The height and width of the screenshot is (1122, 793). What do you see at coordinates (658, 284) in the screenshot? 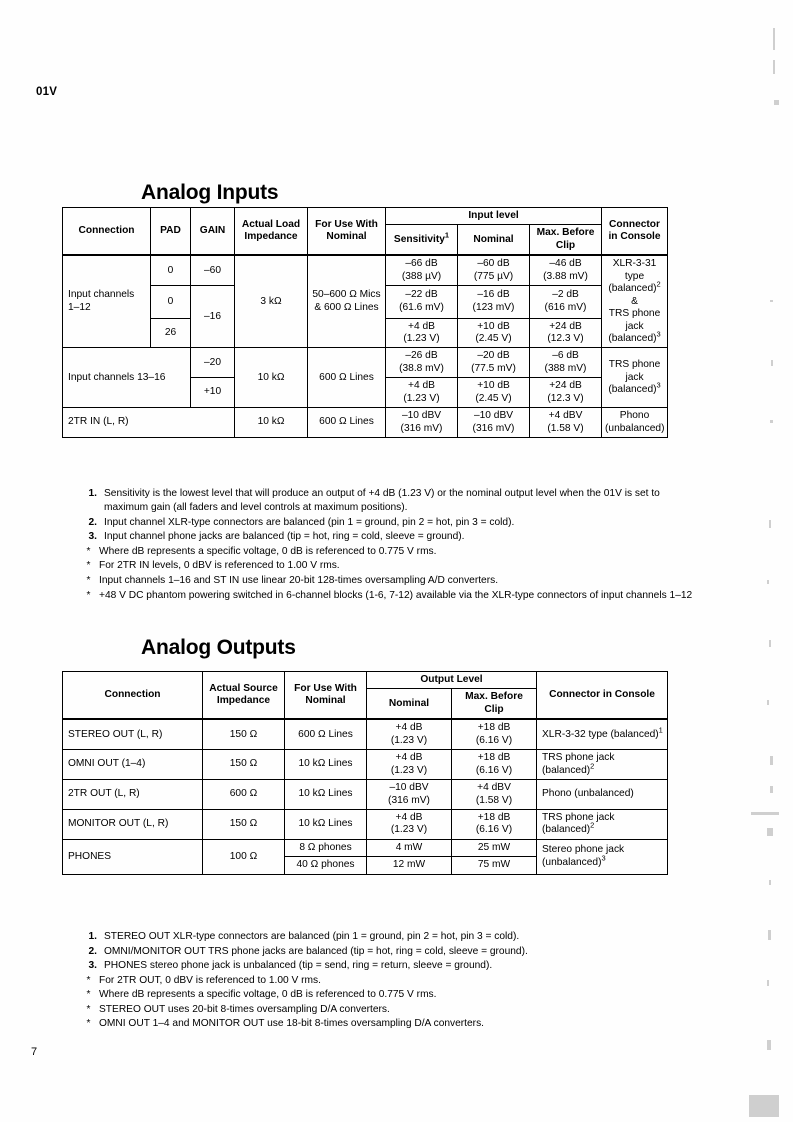
I see `connector-footnote-ref-1: 2` at bounding box center [658, 284].